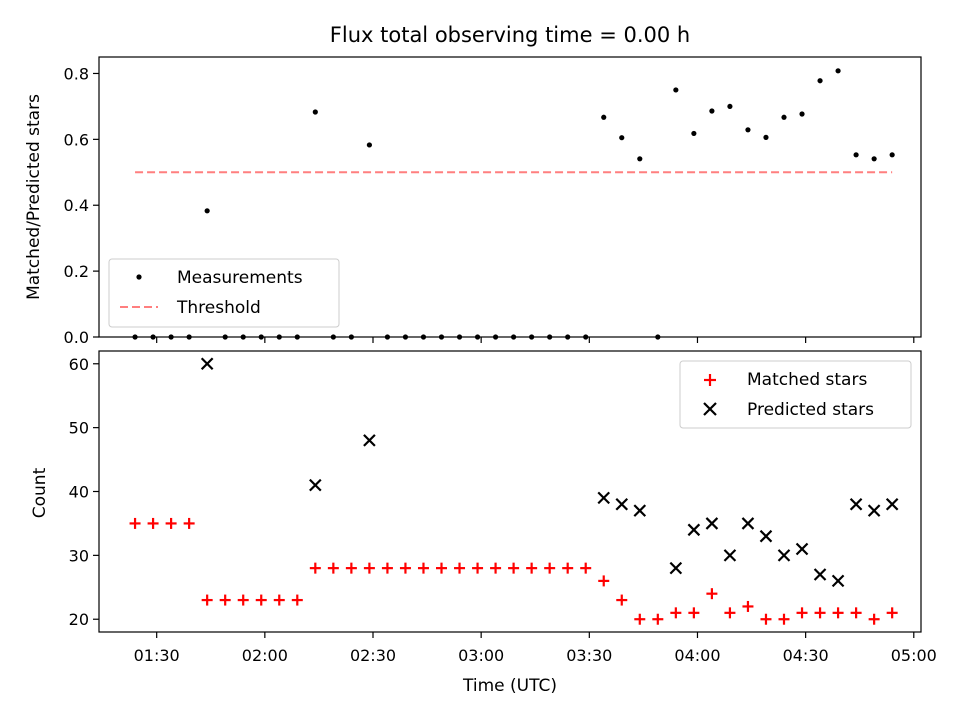 This screenshot has width=960, height=720. I want to click on x-tick-label: 05:00, so click(914, 655).